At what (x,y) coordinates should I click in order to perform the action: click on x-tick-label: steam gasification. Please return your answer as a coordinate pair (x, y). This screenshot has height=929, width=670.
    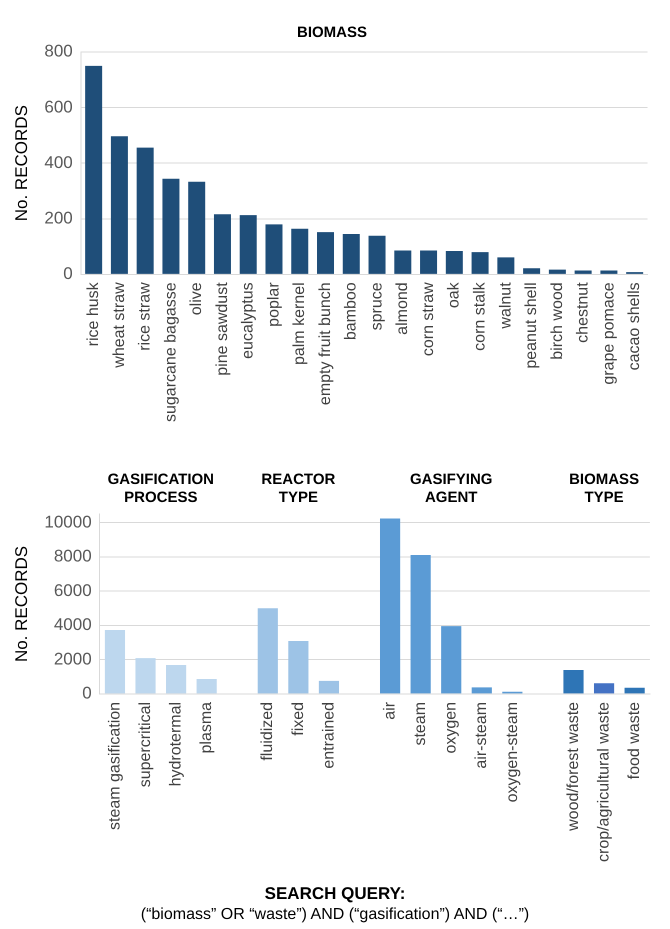
    Looking at the image, I should click on (115, 766).